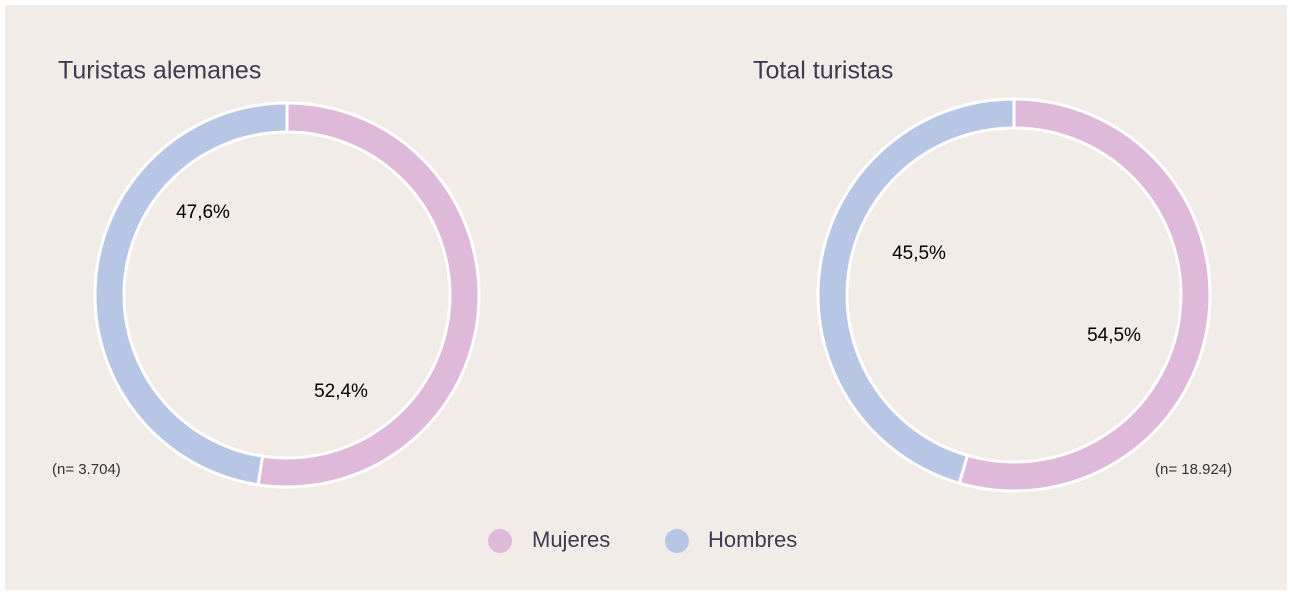 Image resolution: width=1292 pixels, height=595 pixels. Describe the element at coordinates (823, 71) in the screenshot. I see `chart-title: Total turistas` at that location.